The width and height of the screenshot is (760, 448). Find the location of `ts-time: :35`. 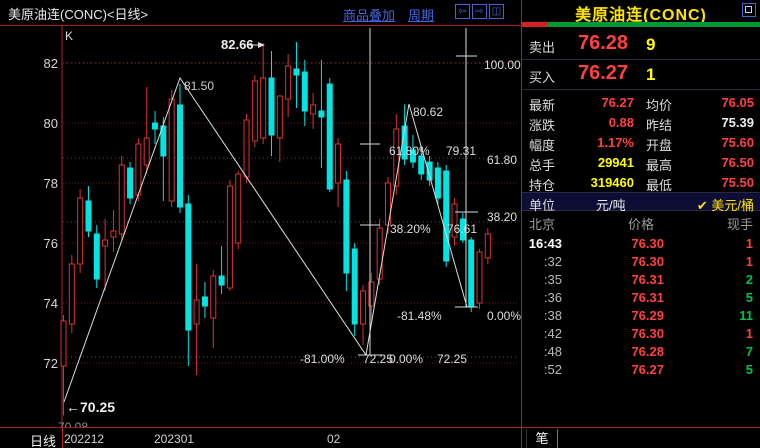

ts-time: :35 is located at coordinates (552, 279).